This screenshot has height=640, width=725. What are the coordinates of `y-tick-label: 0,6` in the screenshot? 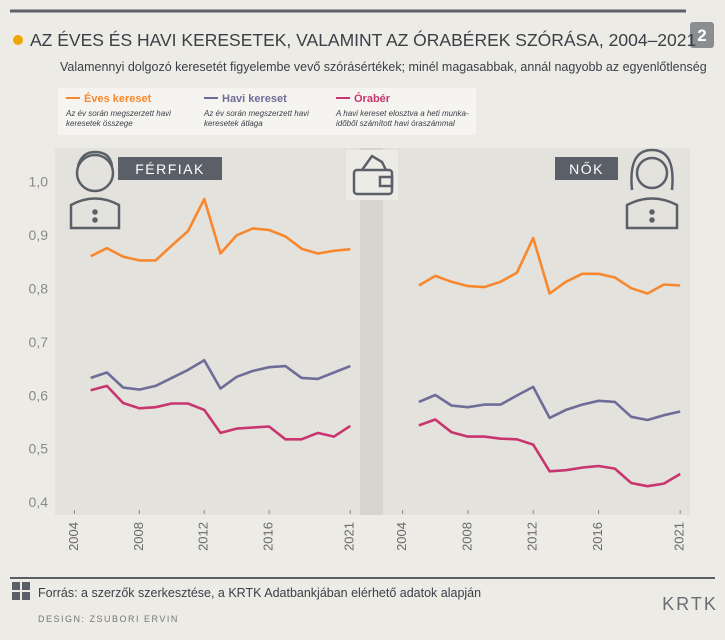 It's located at (39, 395).